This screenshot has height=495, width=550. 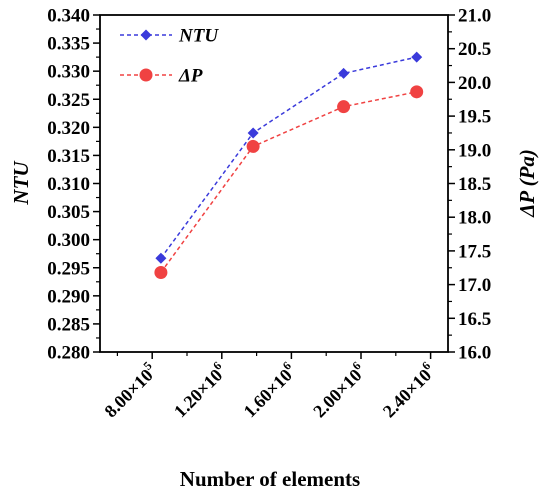 I want to click on y-left-tick-label: 0.310, so click(x=68, y=184).